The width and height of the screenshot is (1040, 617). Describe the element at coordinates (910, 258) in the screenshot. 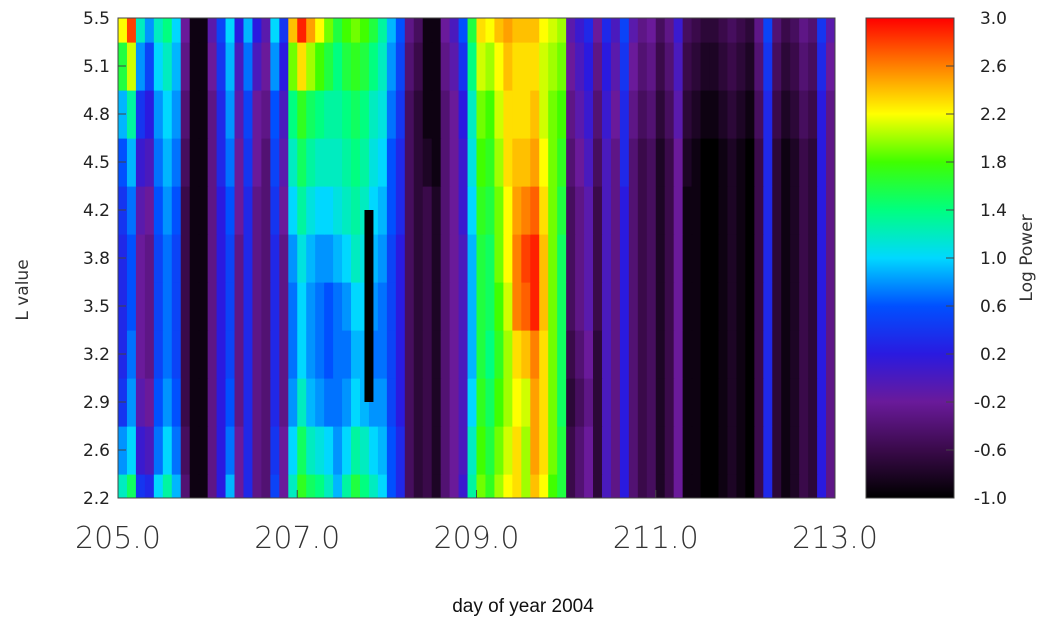

I see `colorbar-swatch` at that location.